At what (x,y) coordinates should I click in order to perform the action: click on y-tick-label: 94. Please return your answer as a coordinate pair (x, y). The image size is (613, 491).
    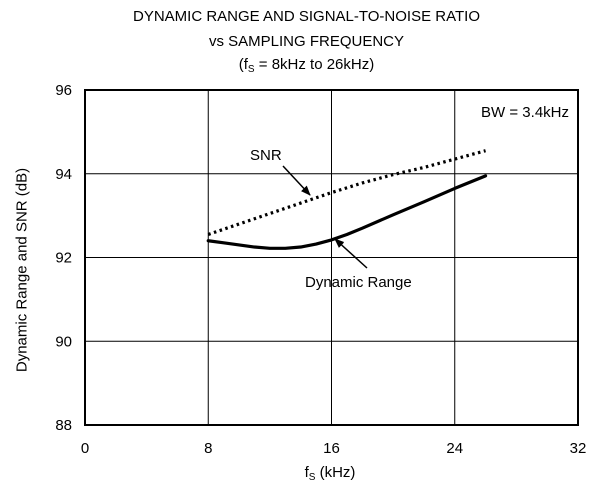
    Looking at the image, I should click on (63, 174).